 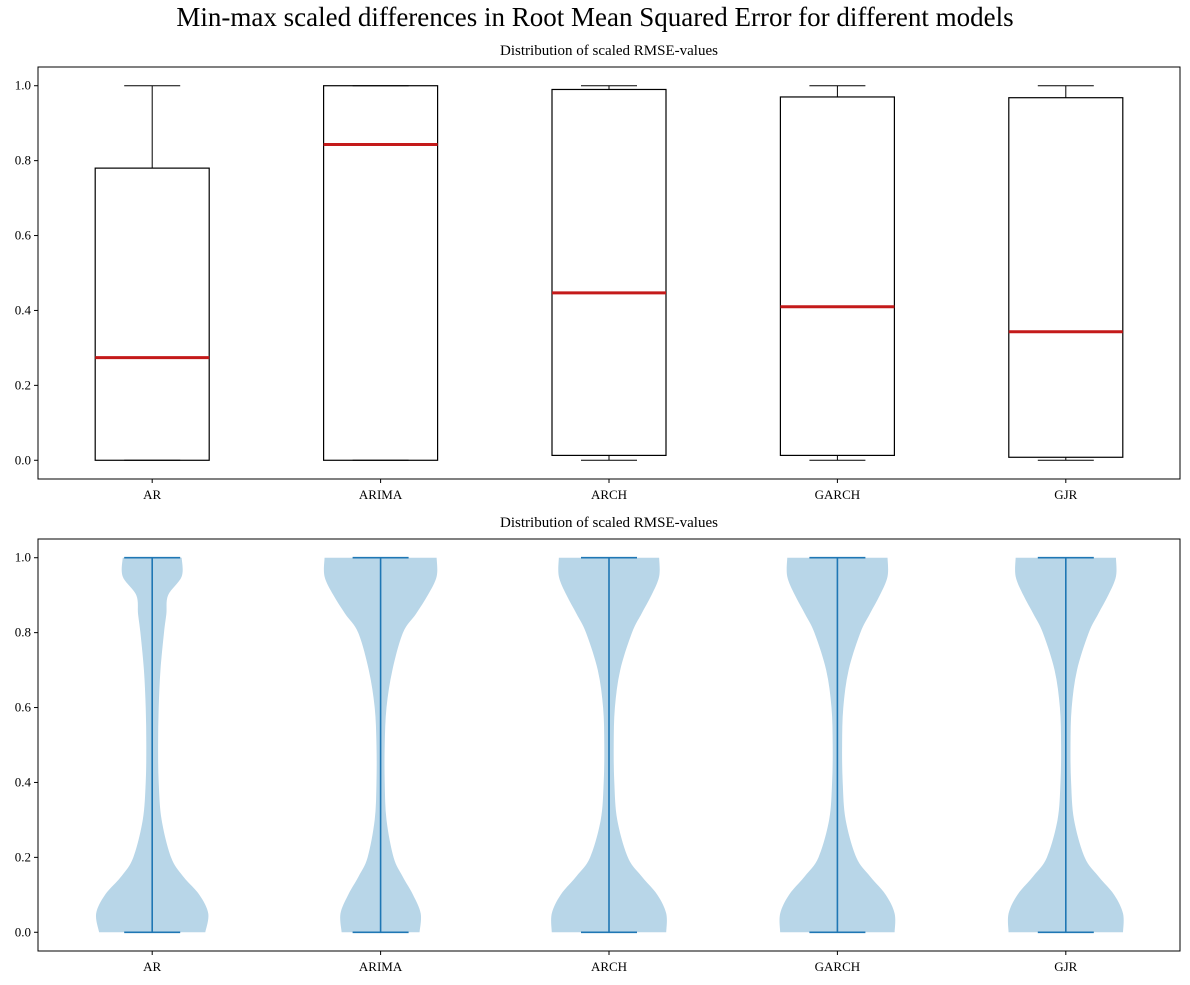 What do you see at coordinates (23, 459) in the screenshot?
I see `box-y-tick-label: 0.0` at bounding box center [23, 459].